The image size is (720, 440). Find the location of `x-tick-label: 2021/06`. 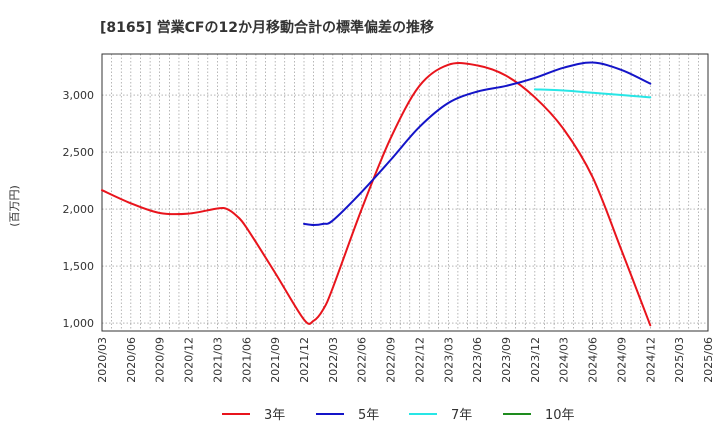

x-tick-label: 2021/06 is located at coordinates (246, 360).